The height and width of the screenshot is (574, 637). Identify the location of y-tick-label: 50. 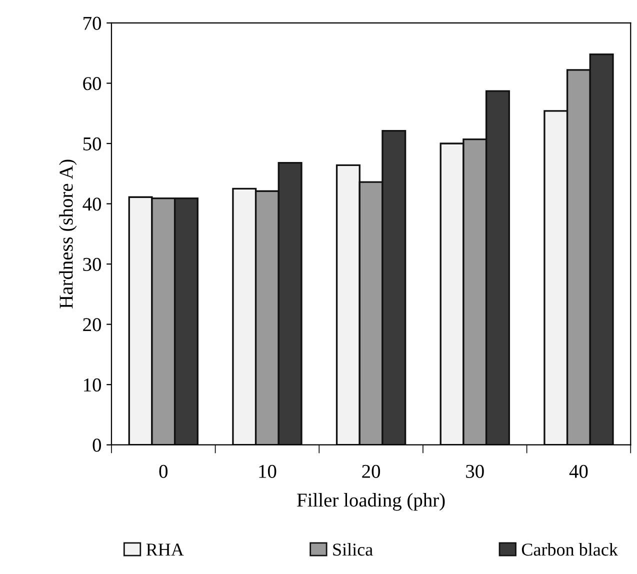
(92, 143).